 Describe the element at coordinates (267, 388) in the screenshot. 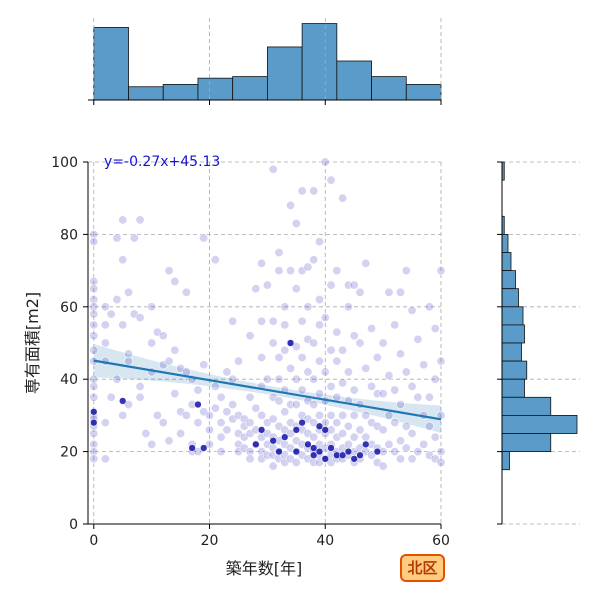

I see `ci-band-layer` at that location.